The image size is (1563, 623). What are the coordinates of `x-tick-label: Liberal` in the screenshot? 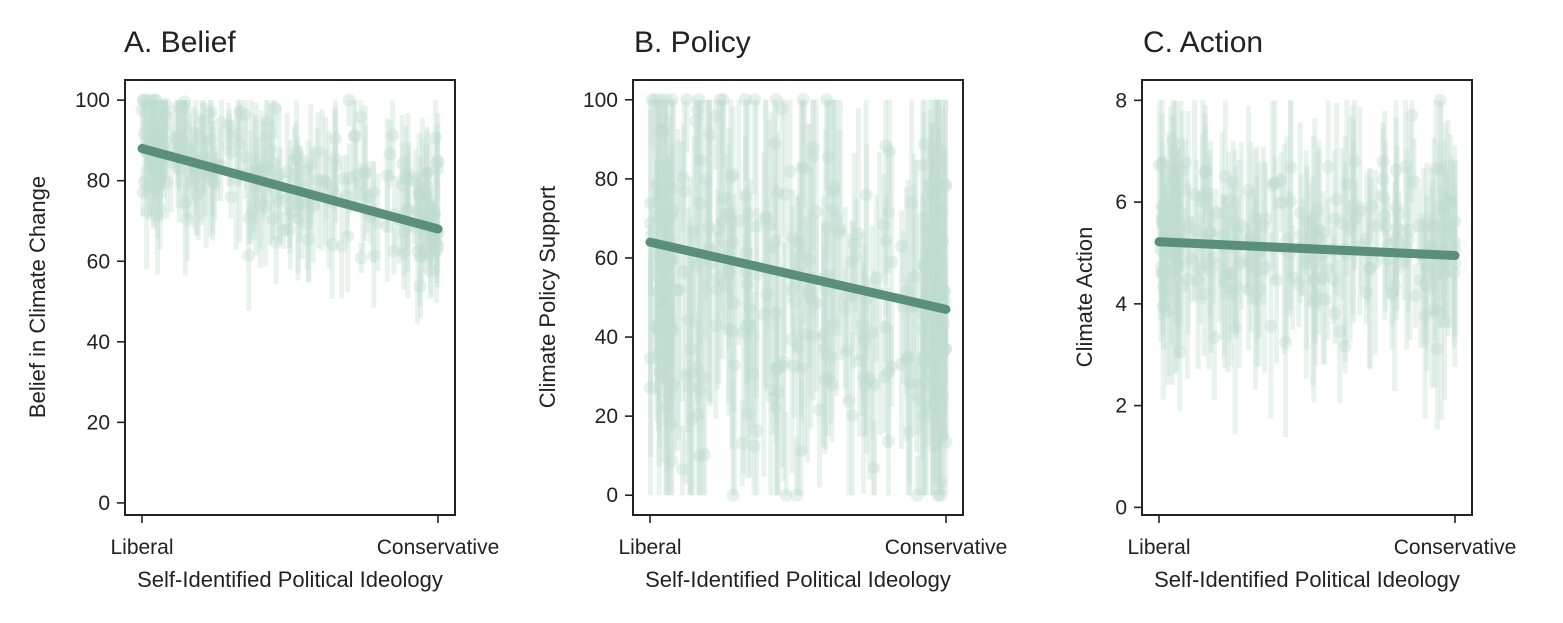 It's located at (1158, 547).